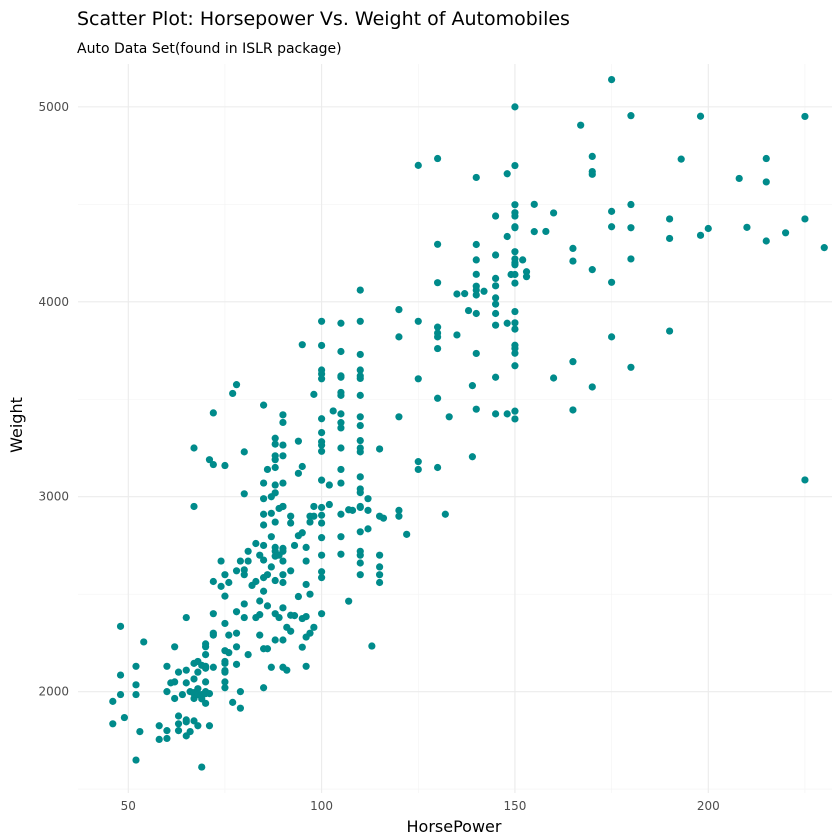  Describe the element at coordinates (128, 806) in the screenshot. I see `x-tick-label: 50` at that location.